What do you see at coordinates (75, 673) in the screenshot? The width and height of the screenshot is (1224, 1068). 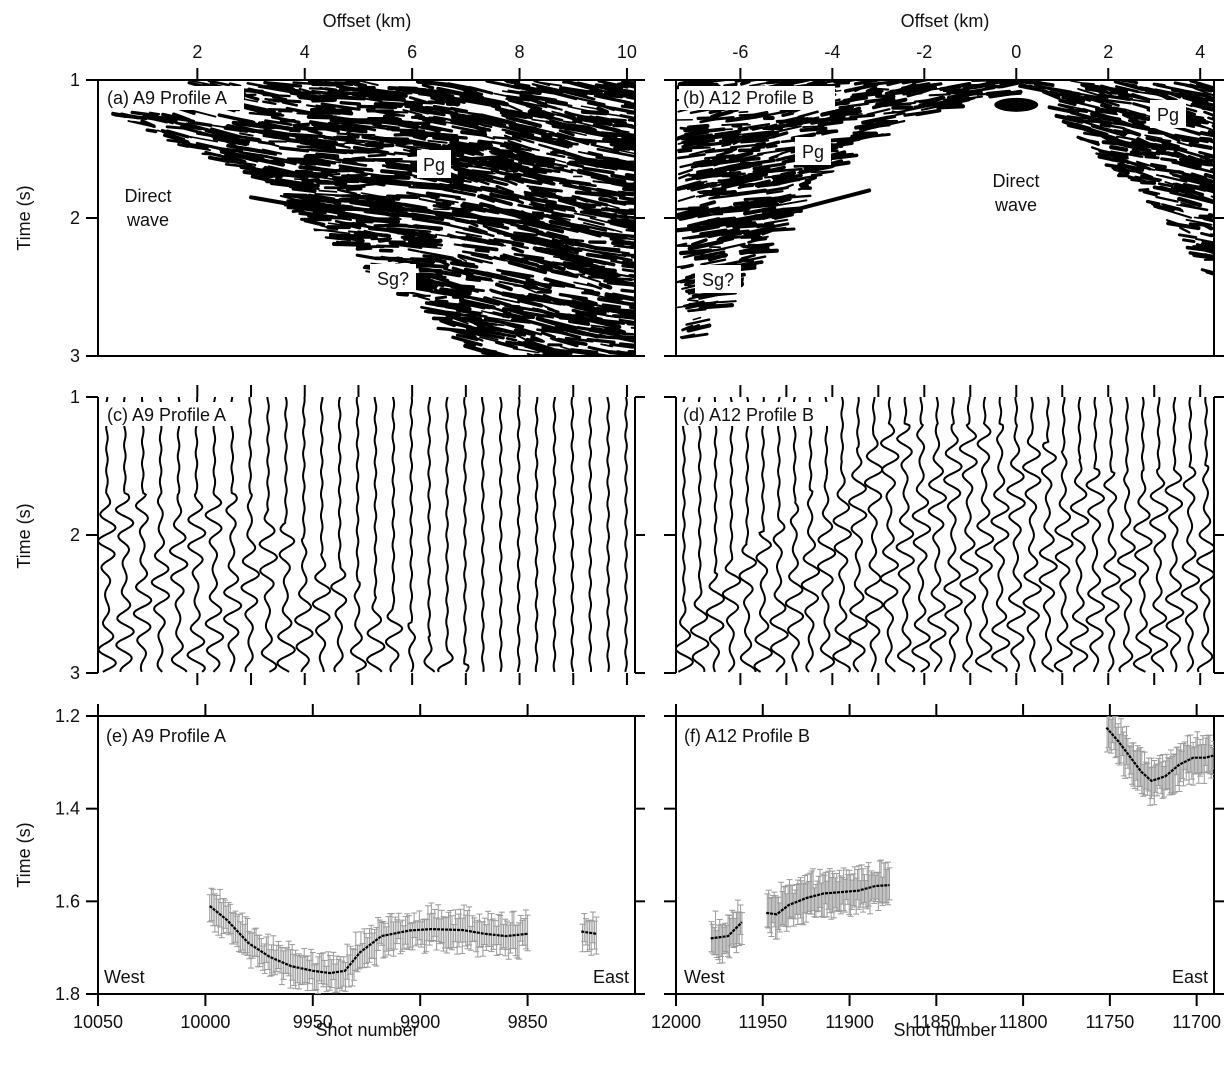 I see `y-tick-label: 3` at bounding box center [75, 673].